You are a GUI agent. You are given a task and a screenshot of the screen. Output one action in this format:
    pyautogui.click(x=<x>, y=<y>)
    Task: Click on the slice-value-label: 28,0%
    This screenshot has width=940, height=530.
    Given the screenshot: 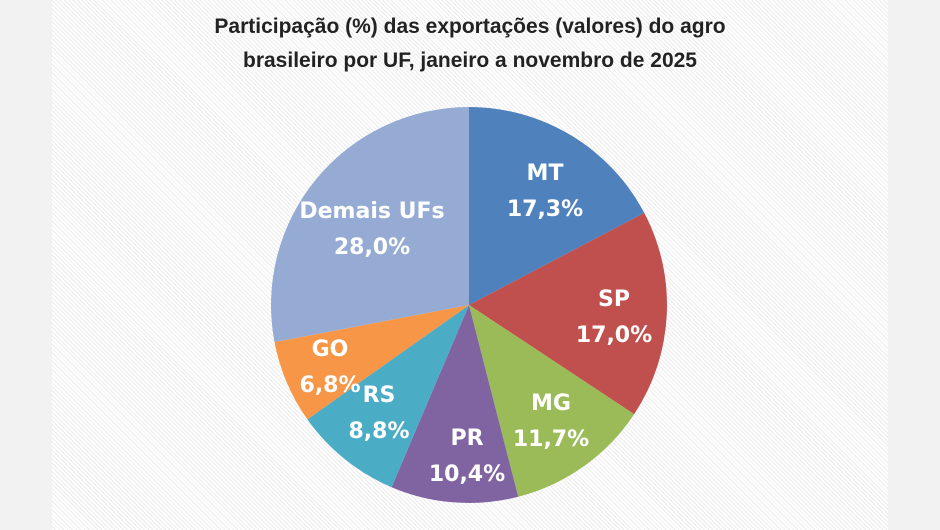 What is the action you would take?
    pyautogui.click(x=372, y=247)
    